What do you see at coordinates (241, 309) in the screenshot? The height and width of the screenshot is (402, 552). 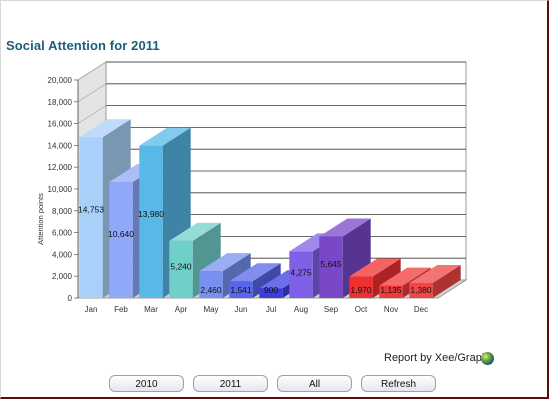 I see `x-tick-label: Jun` at bounding box center [241, 309].